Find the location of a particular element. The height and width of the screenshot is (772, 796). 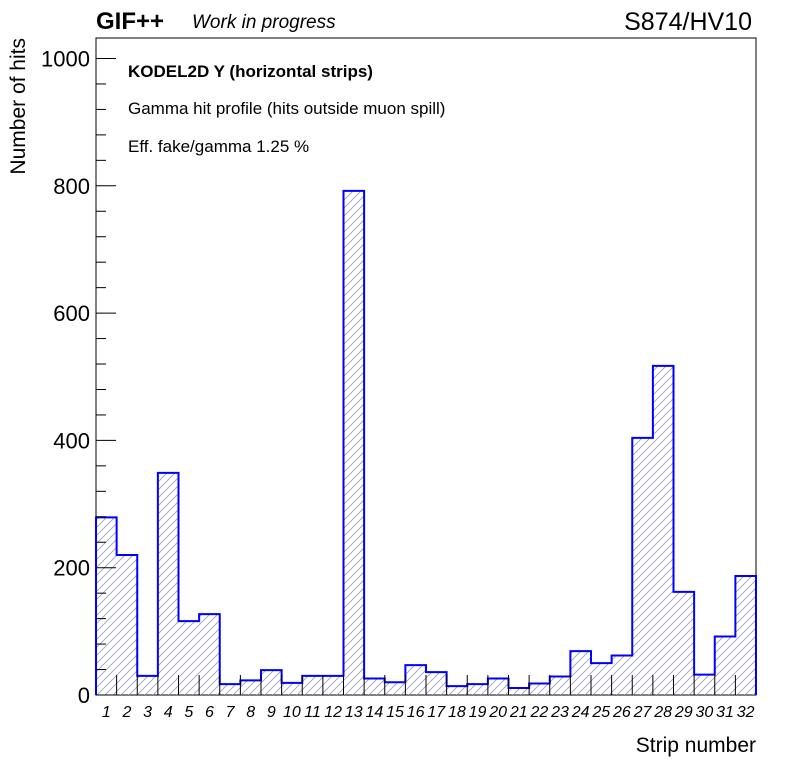

x-tick-label: 25 is located at coordinates (600, 712).